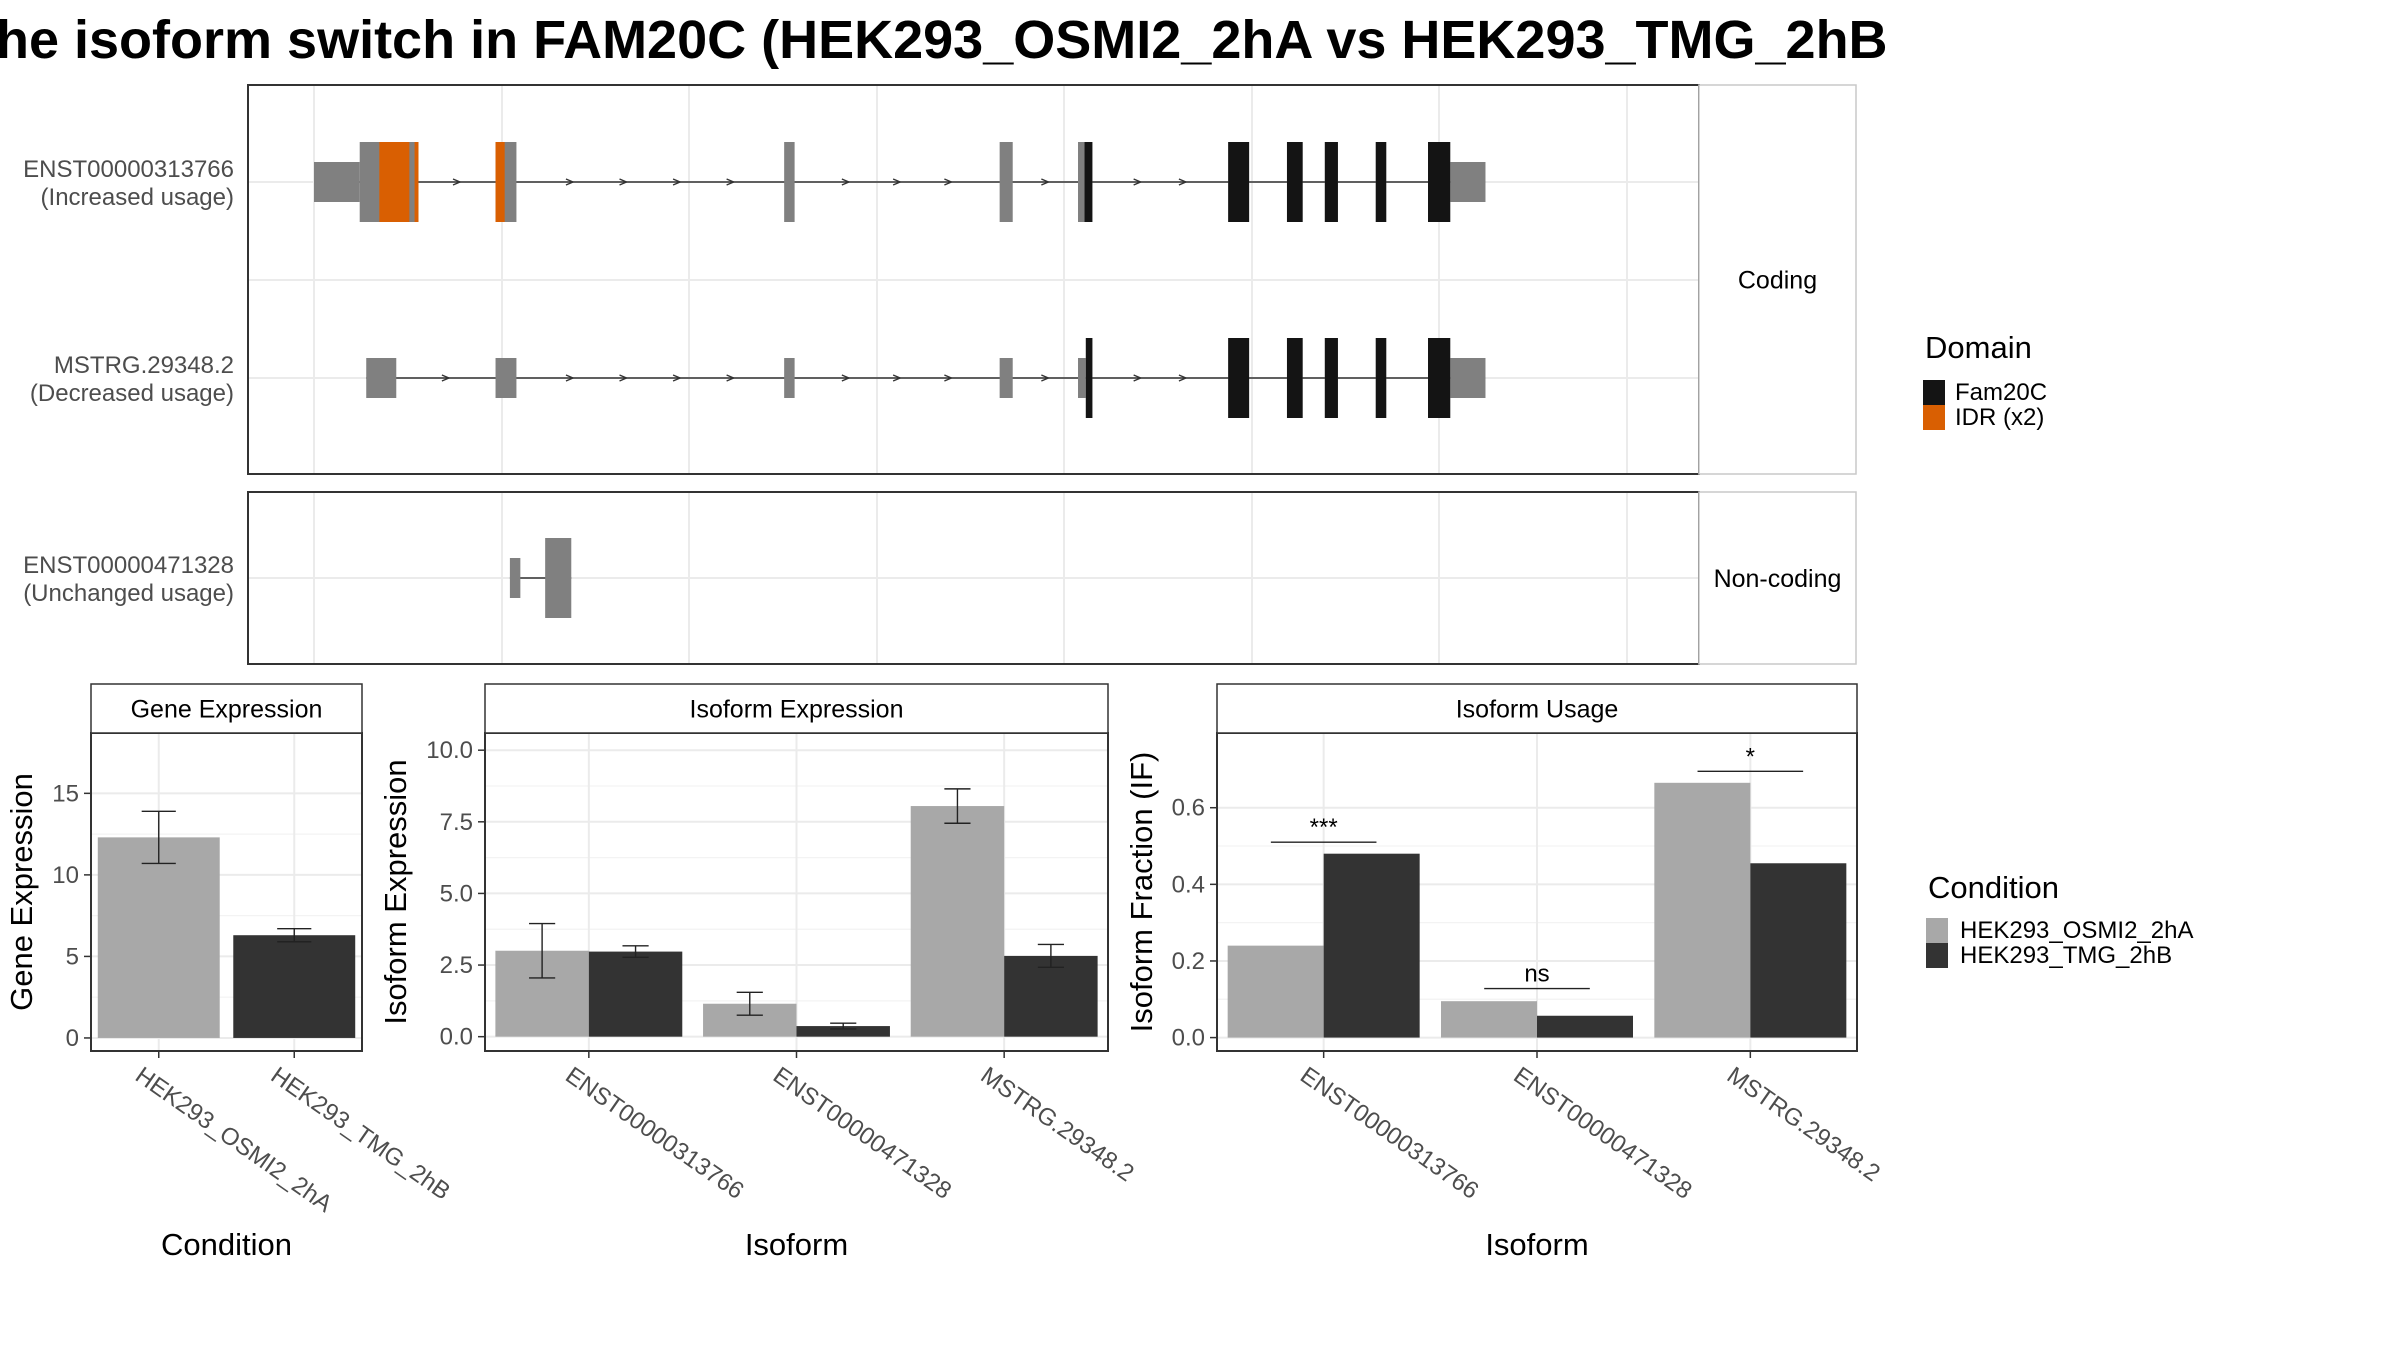  I want to click on isoform-usage-label: (Increased usage), so click(137, 197).